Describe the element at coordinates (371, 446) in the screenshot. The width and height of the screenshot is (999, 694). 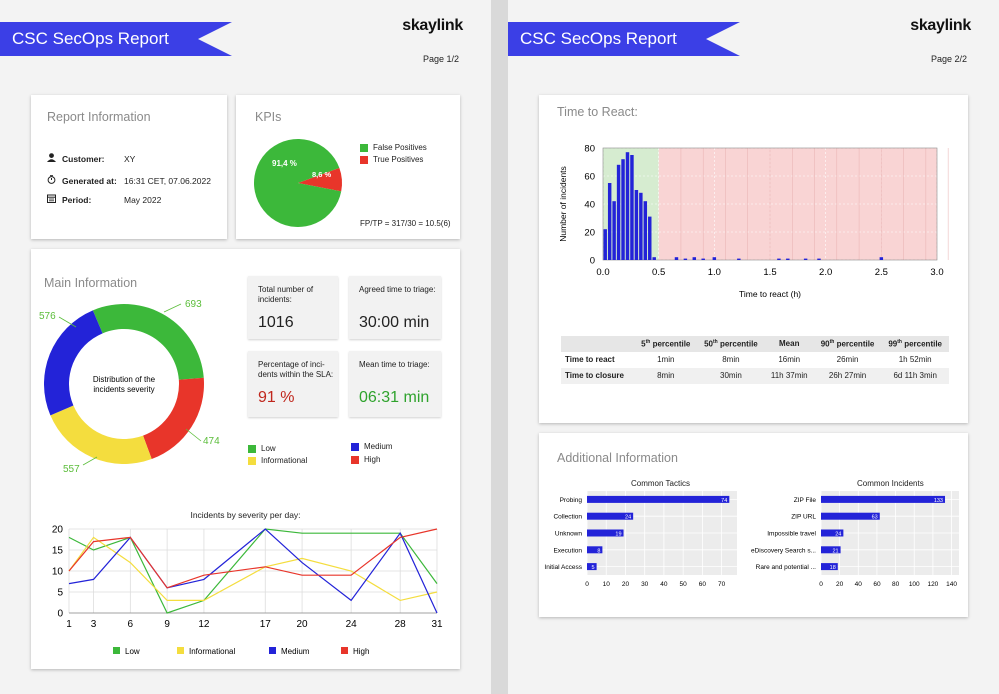
I see `donut-legend-medium: Medium` at that location.